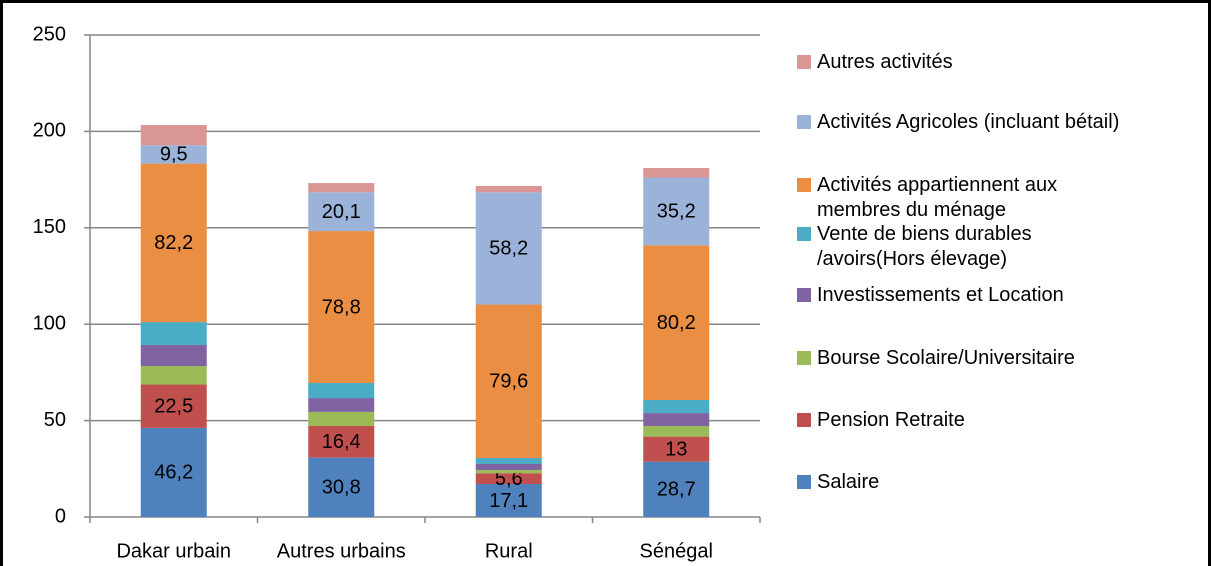 Image resolution: width=1211 pixels, height=566 pixels. Describe the element at coordinates (891, 420) in the screenshot. I see `legend-label: Pension Retraite` at that location.